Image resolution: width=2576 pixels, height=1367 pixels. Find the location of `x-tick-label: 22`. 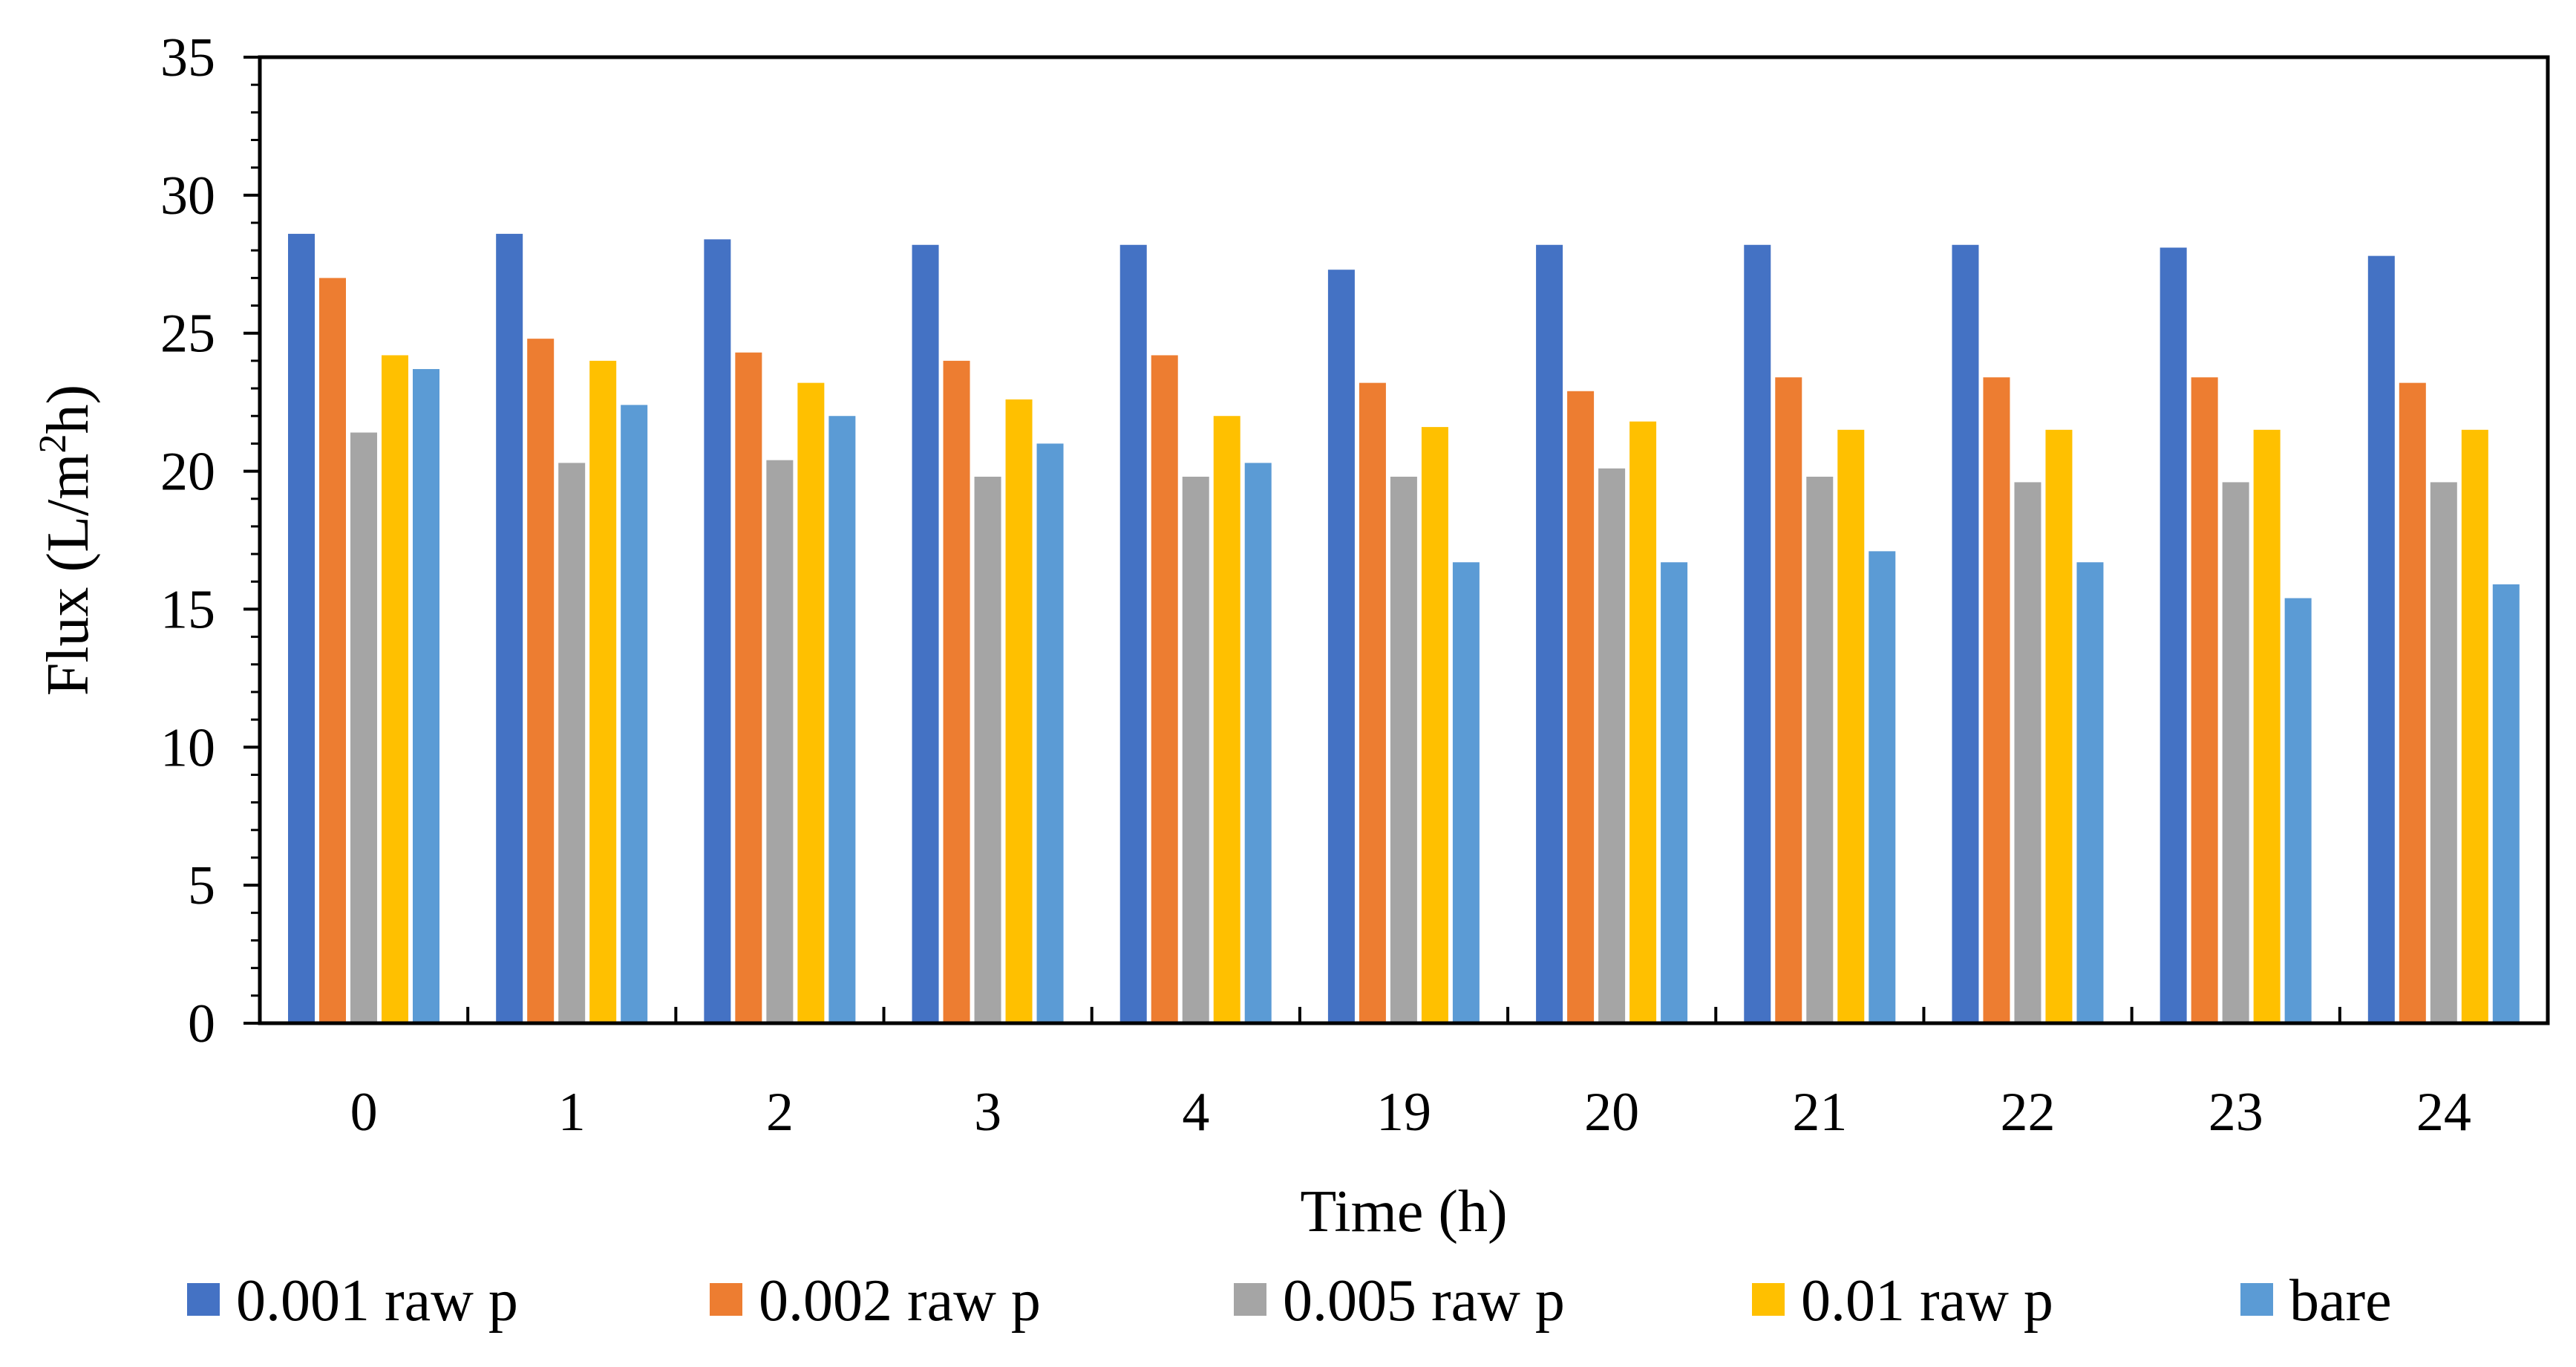

x-tick-label: 22 is located at coordinates (2029, 1112).